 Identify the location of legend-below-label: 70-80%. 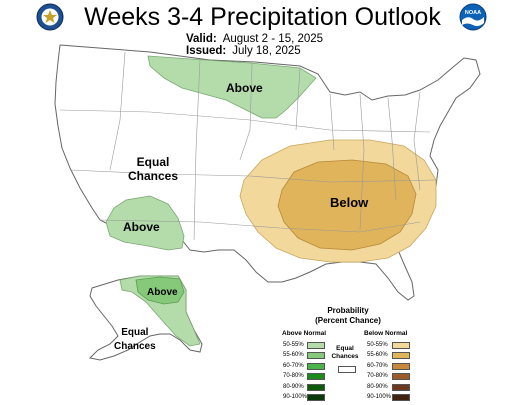
(377, 376).